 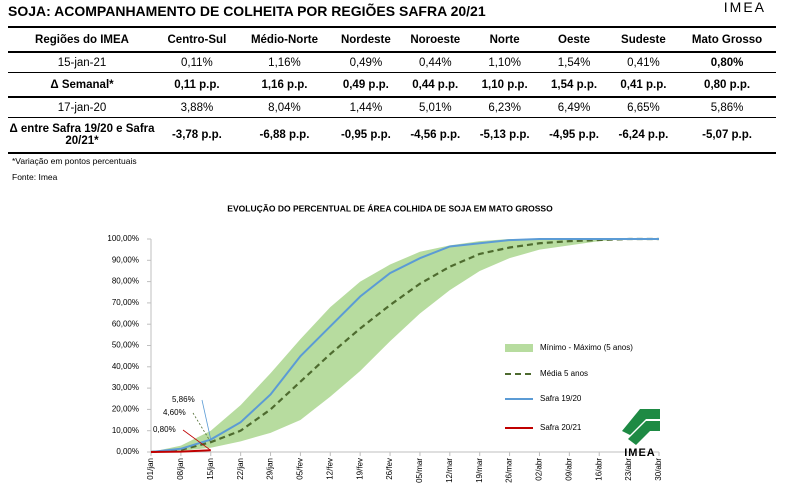 What do you see at coordinates (628, 469) in the screenshot?
I see `x-tick-label: 23/abr` at bounding box center [628, 469].